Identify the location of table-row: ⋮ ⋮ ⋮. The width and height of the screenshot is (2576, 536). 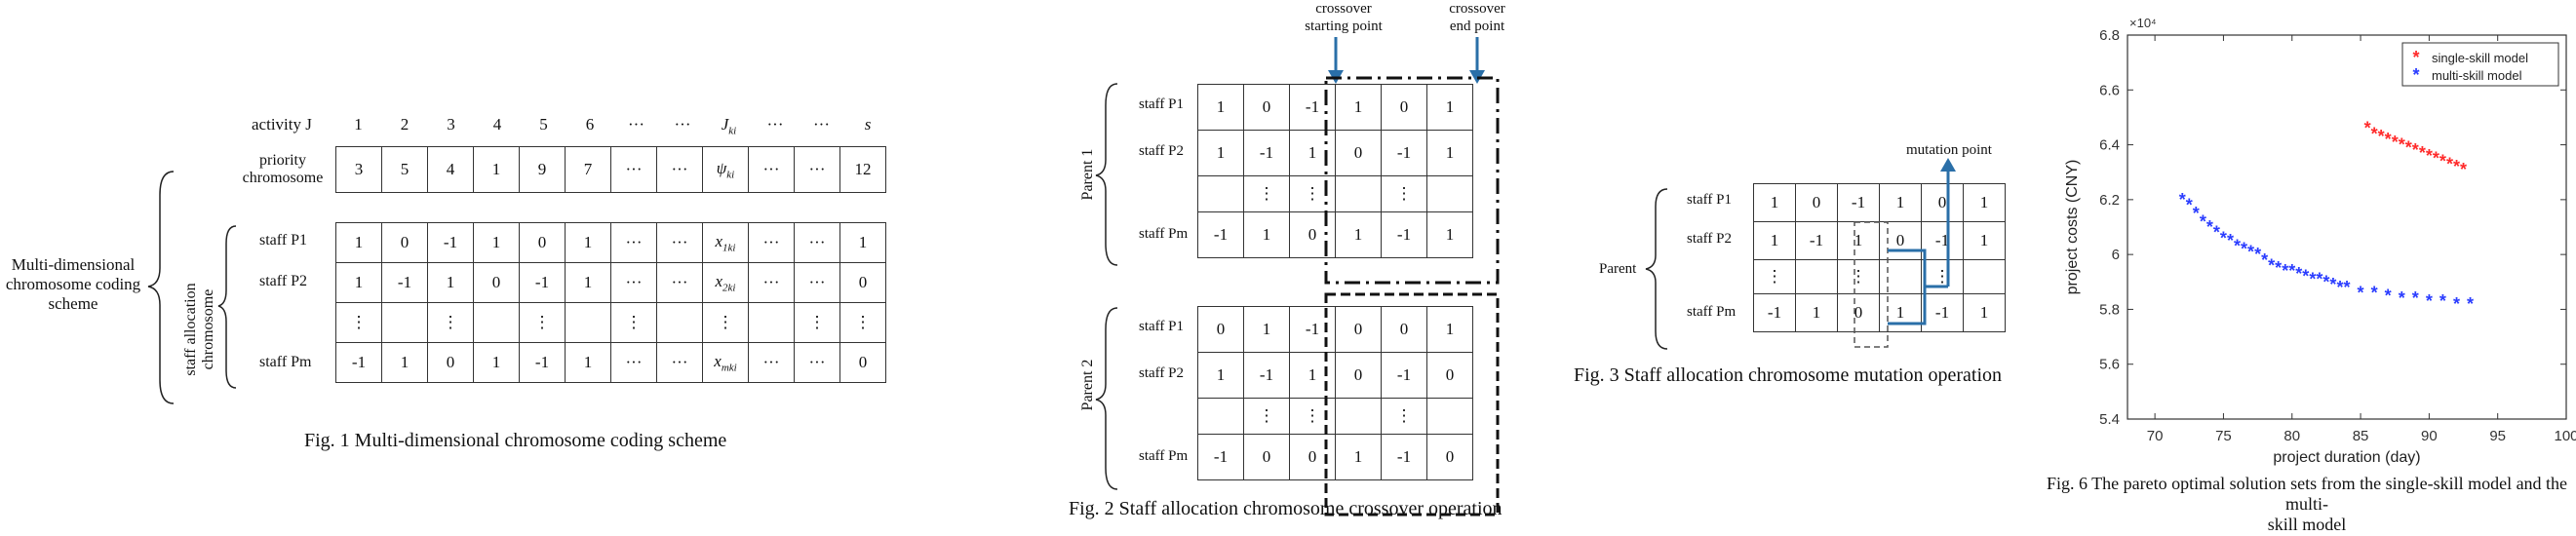
(1335, 193).